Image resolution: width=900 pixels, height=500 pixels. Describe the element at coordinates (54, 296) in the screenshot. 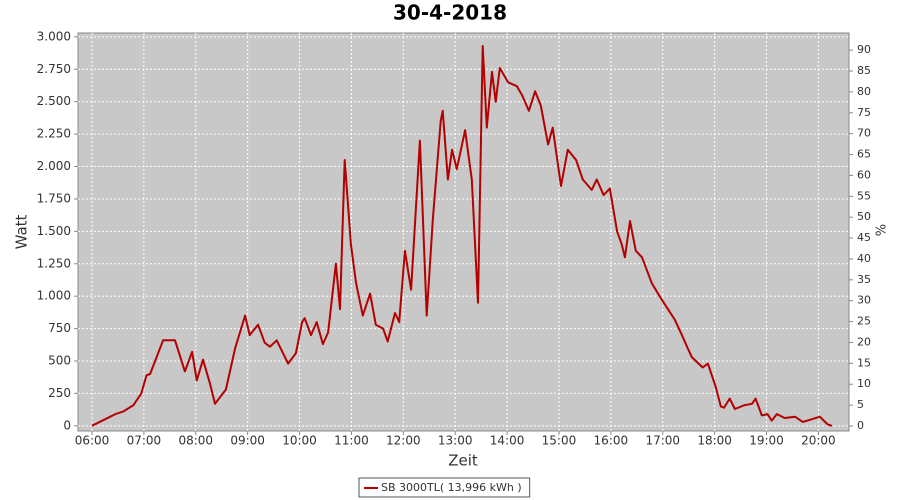

I see `y-tick-label: 1.000` at that location.